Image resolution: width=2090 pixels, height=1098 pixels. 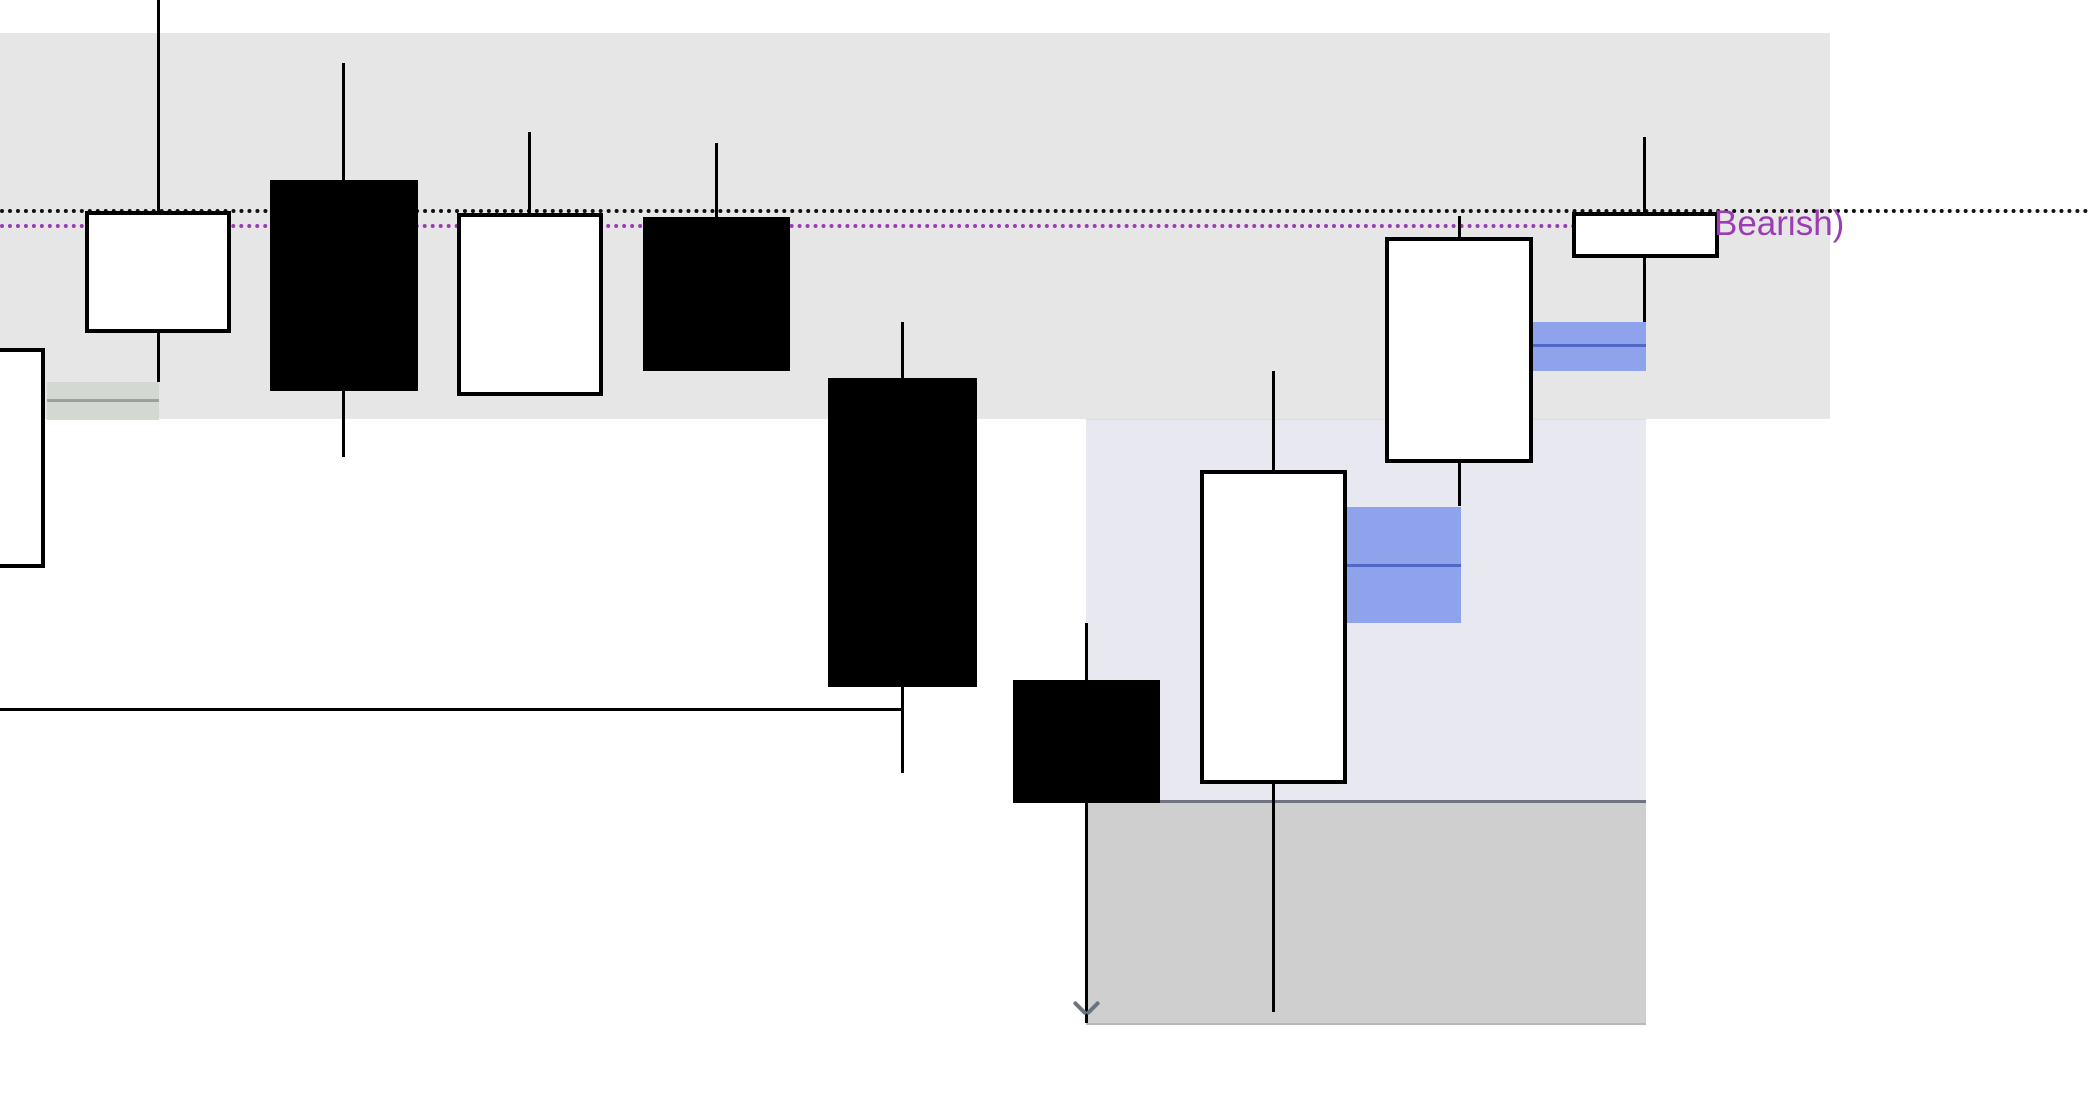 What do you see at coordinates (856, 226) in the screenshot?
I see `bearish-dotted-line` at bounding box center [856, 226].